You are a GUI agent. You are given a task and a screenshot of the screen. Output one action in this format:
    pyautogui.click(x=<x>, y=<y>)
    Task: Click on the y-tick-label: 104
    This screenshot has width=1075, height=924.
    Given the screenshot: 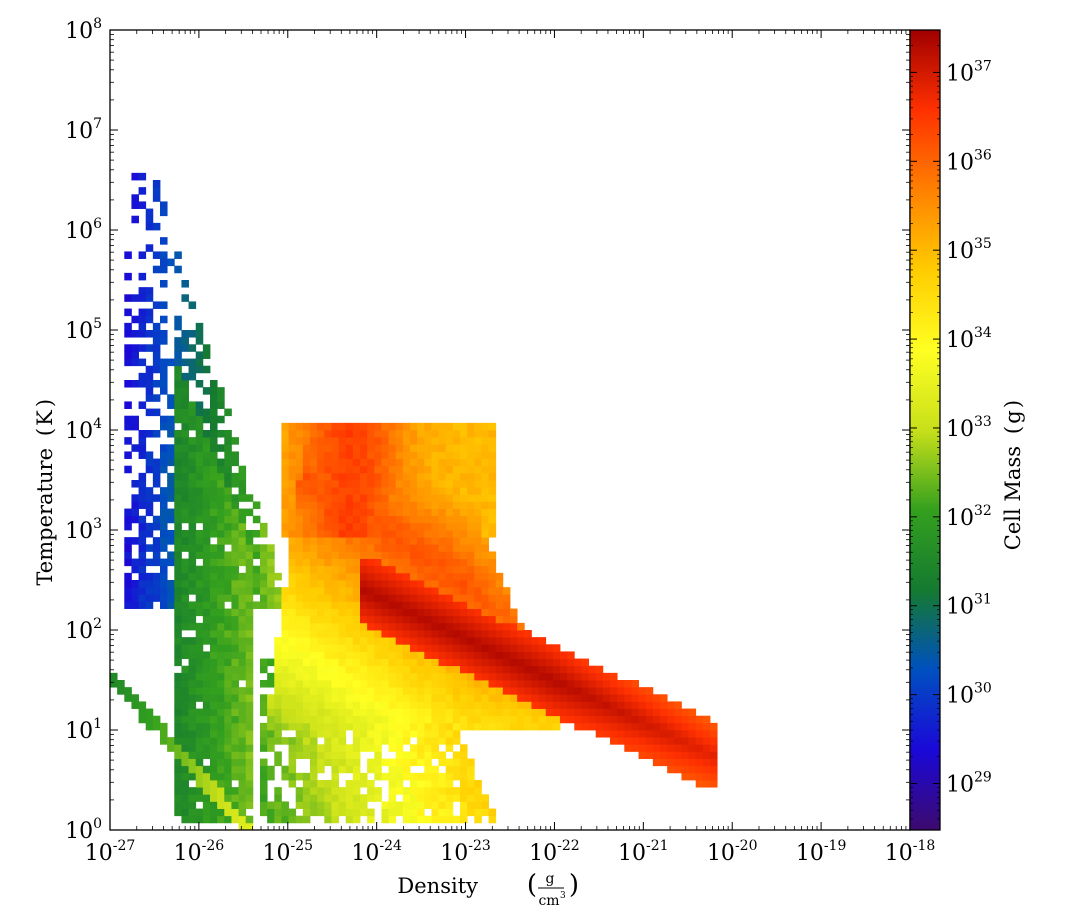 What is the action you would take?
    pyautogui.click(x=83, y=430)
    